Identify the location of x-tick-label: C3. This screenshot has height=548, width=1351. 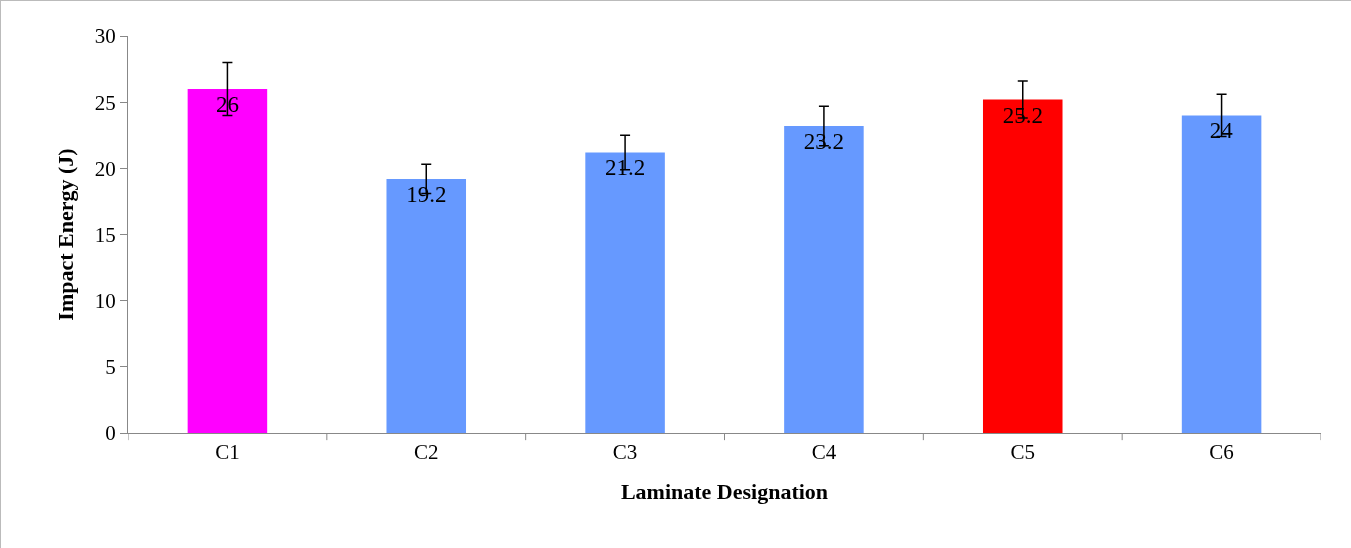
(625, 452).